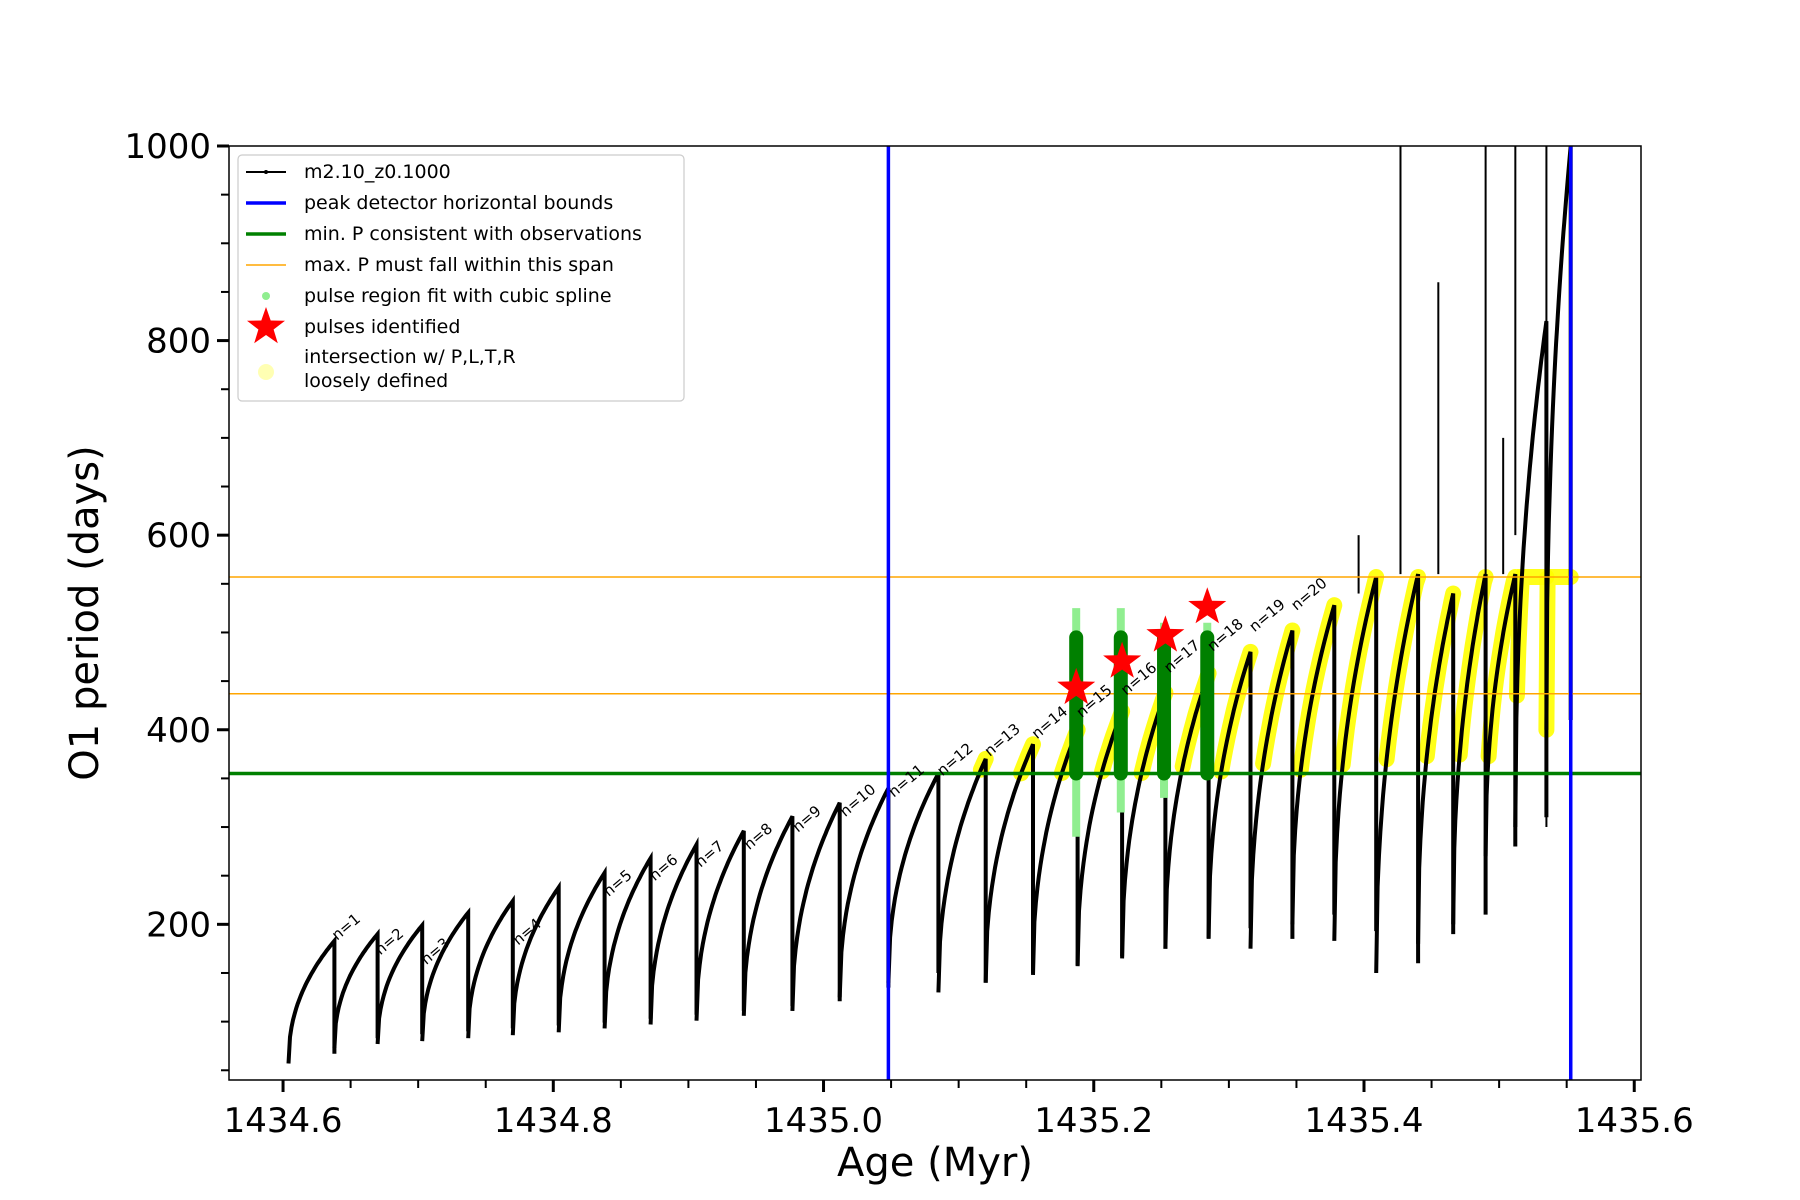 This screenshot has width=1800, height=1200. I want to click on x-tick-label-6: 1435.6, so click(1634, 1121).